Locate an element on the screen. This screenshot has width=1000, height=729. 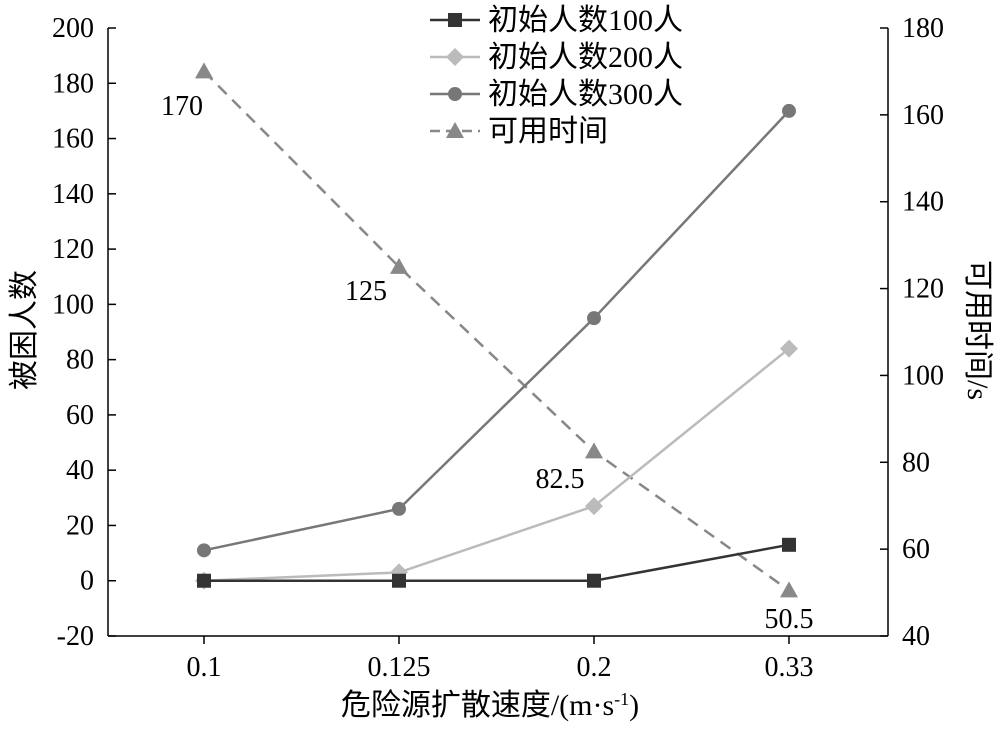
legend-label: 初始人数300人 is located at coordinates (585, 94).